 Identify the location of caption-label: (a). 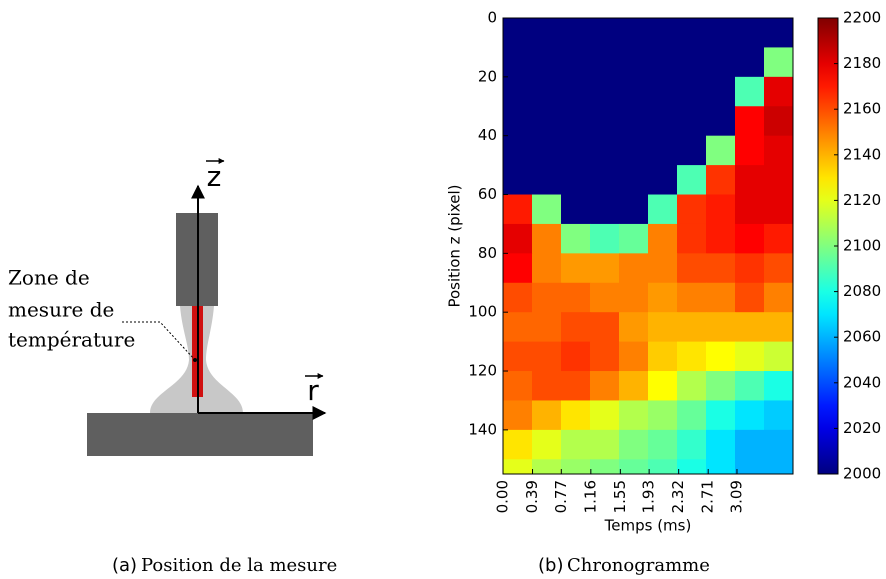
(124, 565).